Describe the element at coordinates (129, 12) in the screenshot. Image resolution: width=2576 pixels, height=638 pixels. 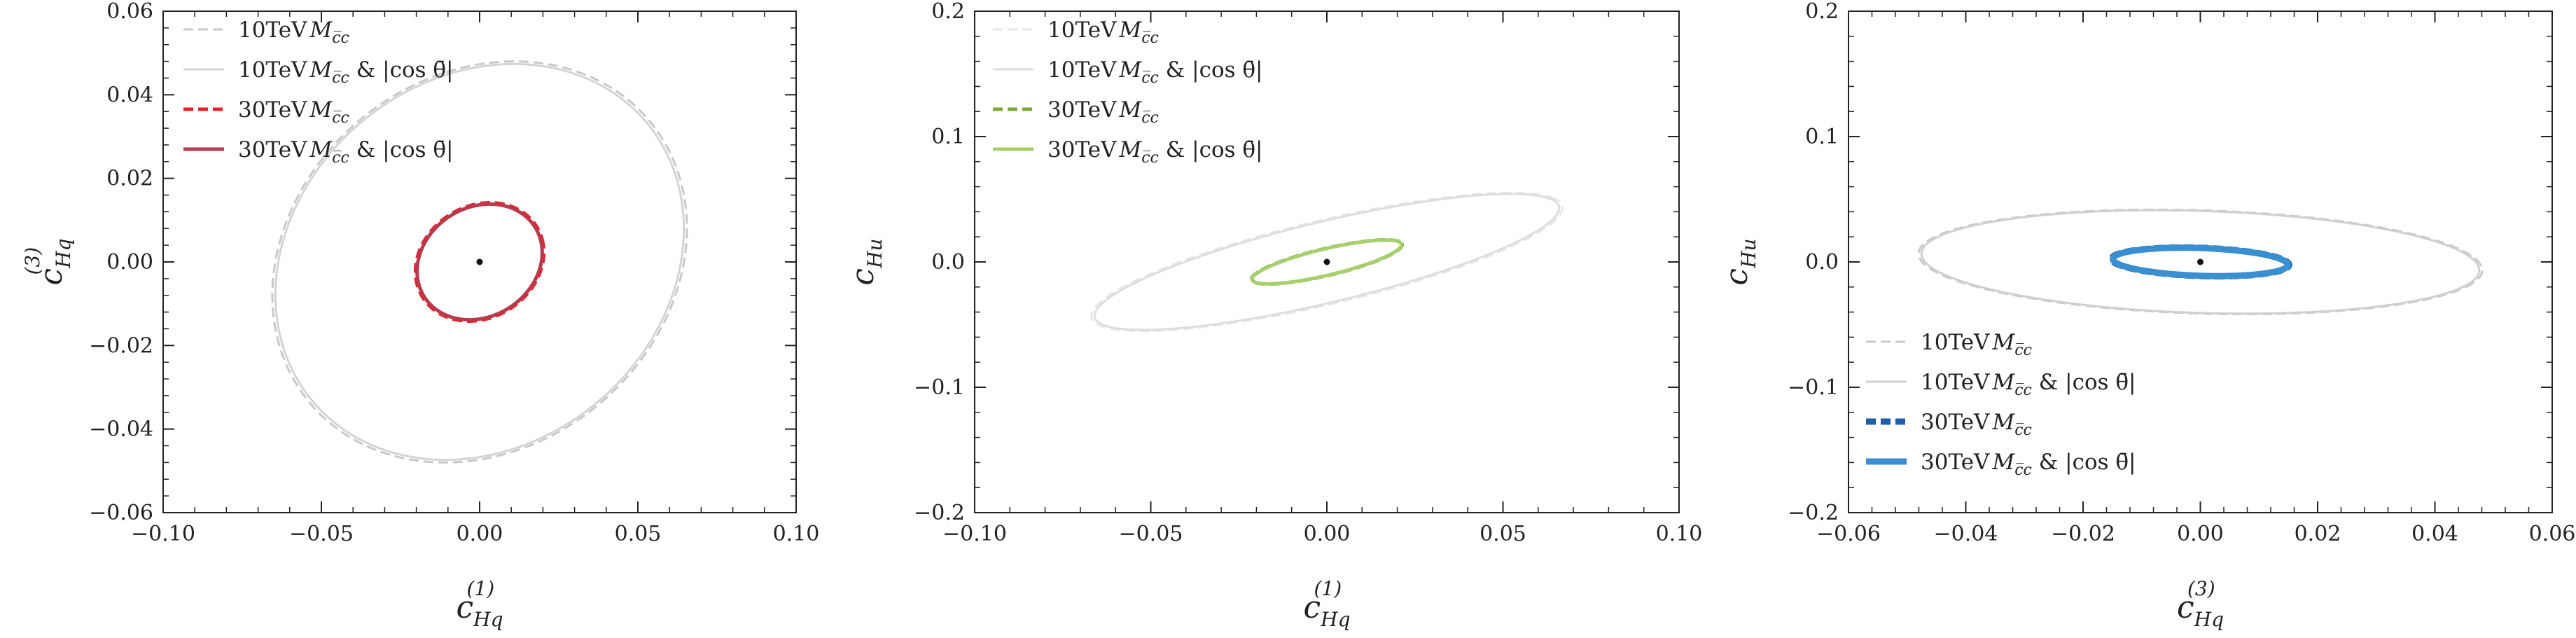
I see `y-tick-label: 0.06` at that location.